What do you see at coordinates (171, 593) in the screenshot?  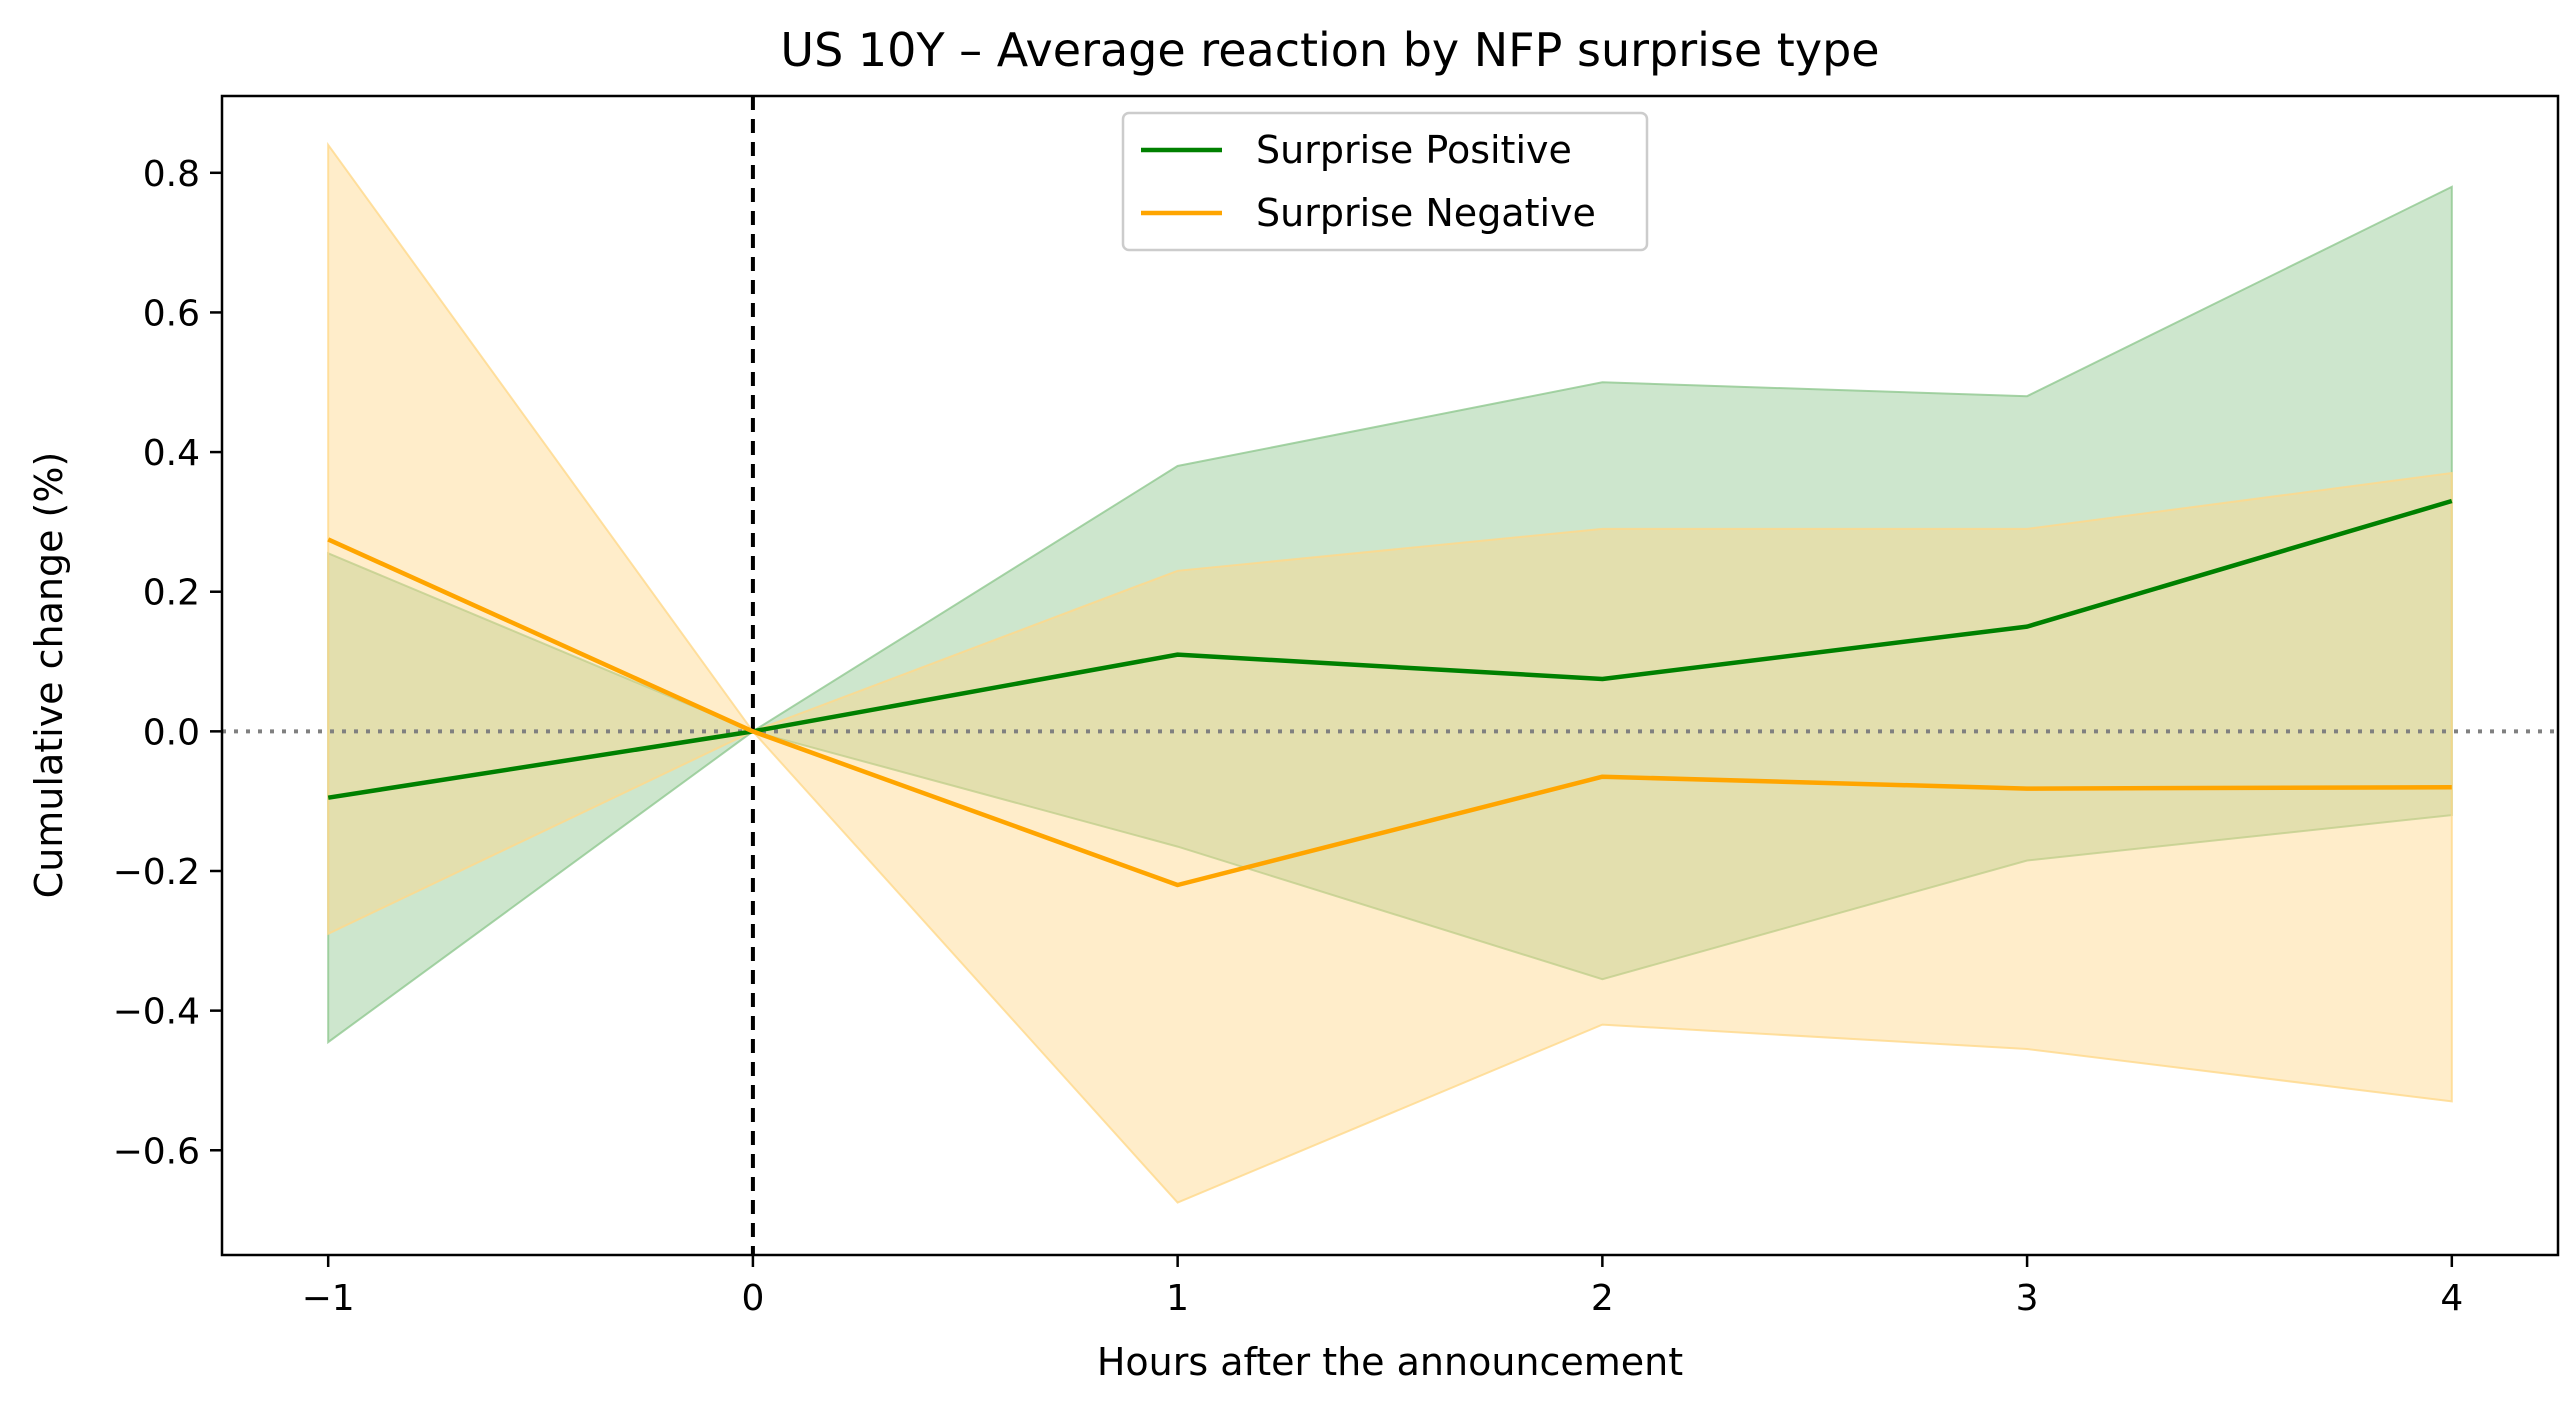 I see `y-tick-label: 0.2` at bounding box center [171, 593].